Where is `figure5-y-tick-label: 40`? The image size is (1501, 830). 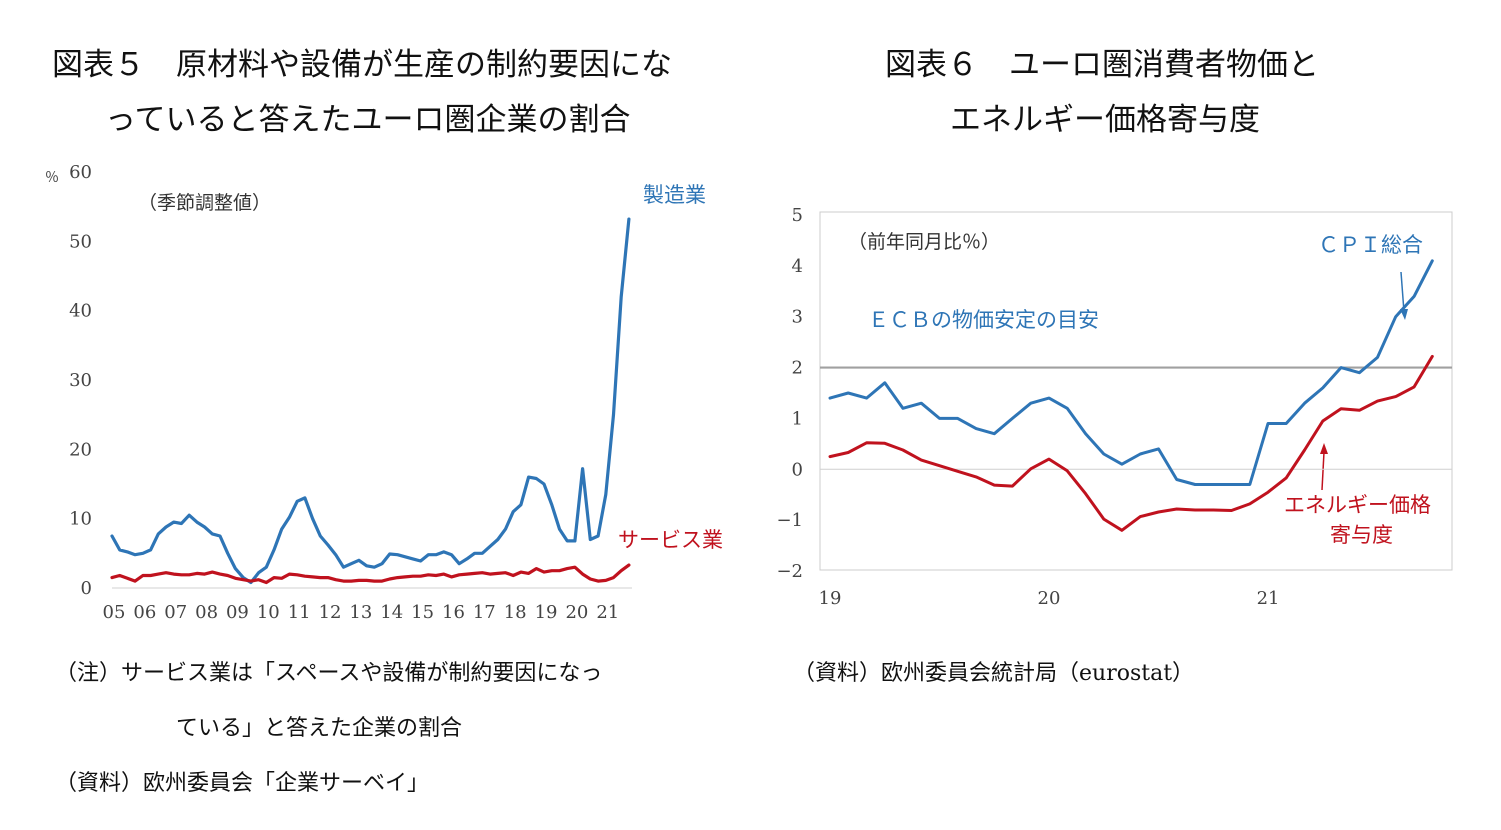 figure5-y-tick-label: 40 is located at coordinates (80, 311).